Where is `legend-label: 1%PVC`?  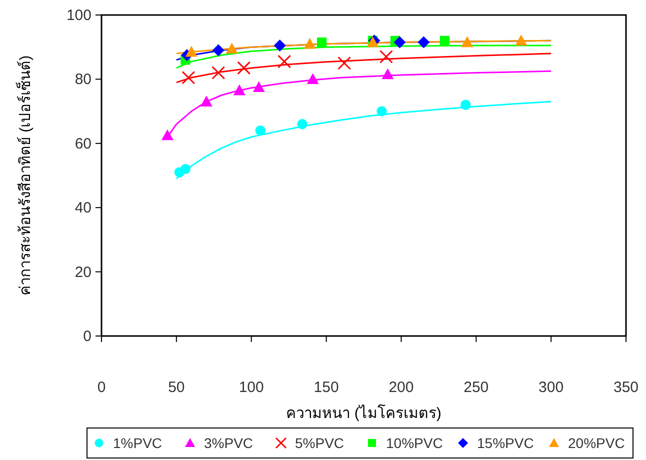
legend-label: 1%PVC is located at coordinates (137, 443).